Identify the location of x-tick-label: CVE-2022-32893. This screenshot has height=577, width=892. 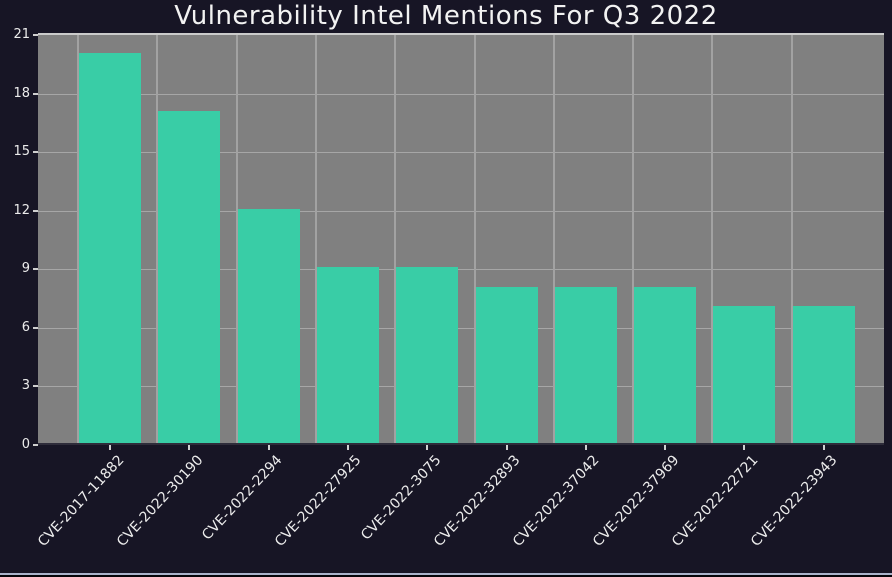
(477, 501).